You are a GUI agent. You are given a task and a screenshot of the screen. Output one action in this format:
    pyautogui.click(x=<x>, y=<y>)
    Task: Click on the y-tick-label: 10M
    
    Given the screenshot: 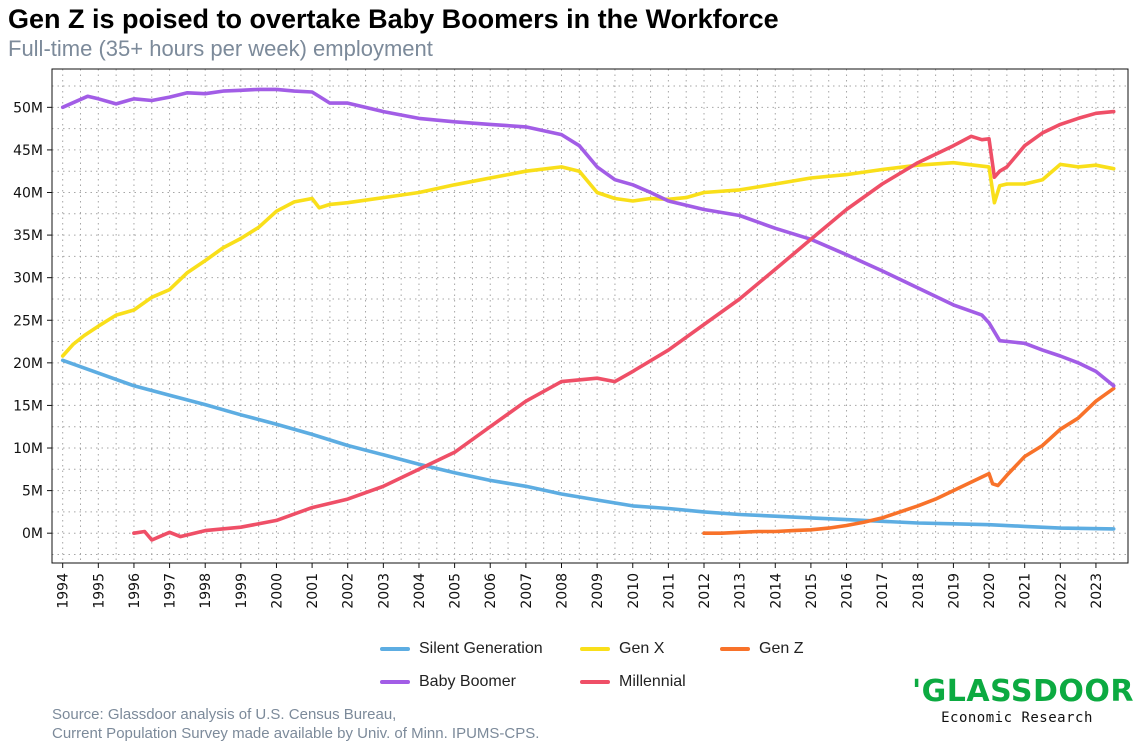 What is the action you would take?
    pyautogui.click(x=28, y=449)
    